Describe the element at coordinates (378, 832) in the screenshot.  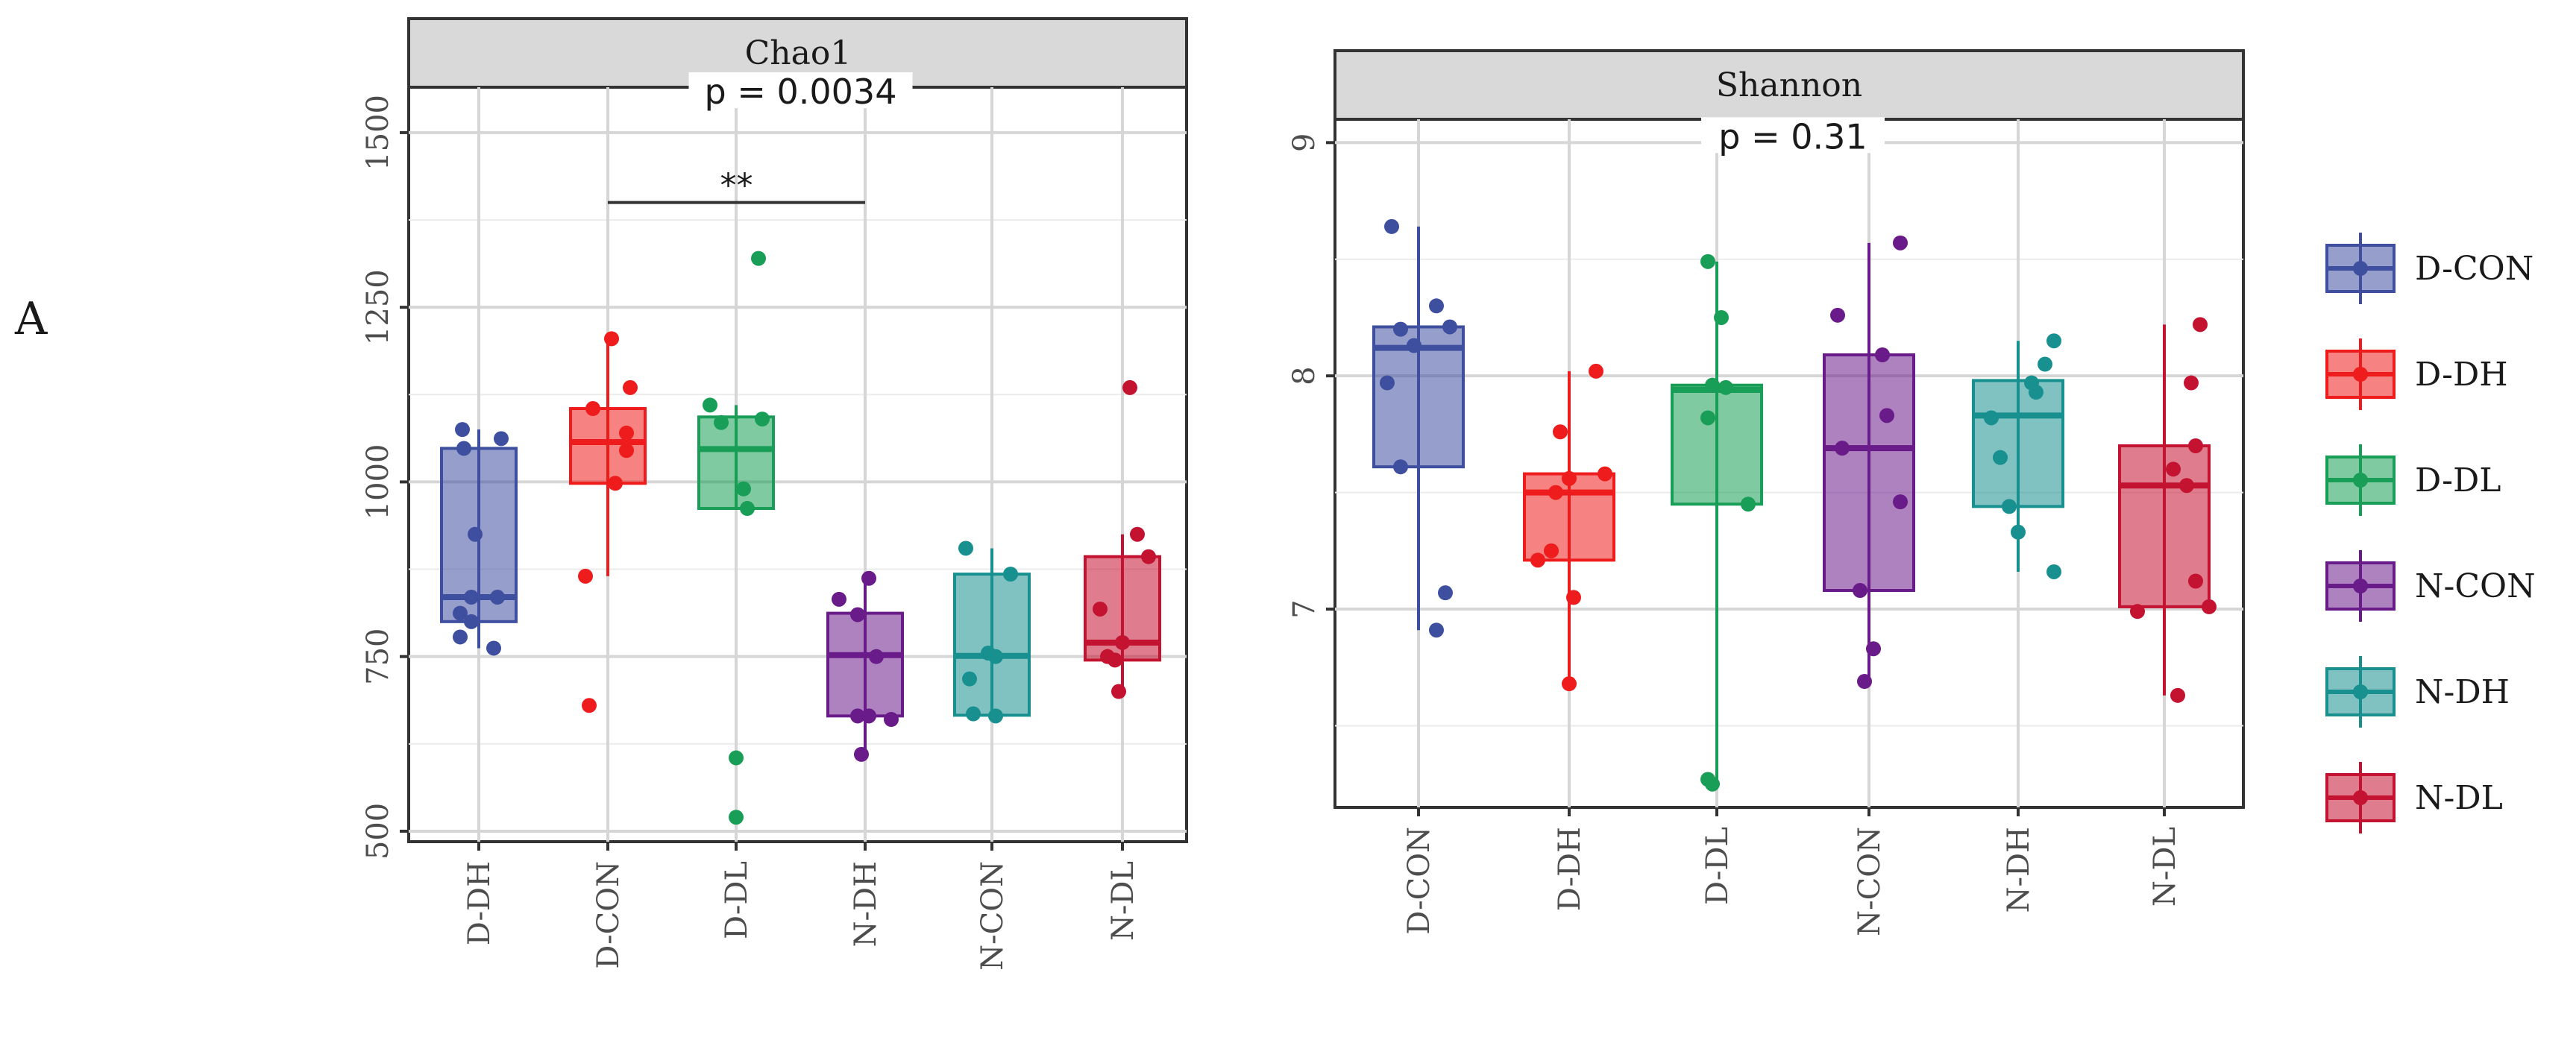
I see `chao1-y-tick-label: 500` at that location.